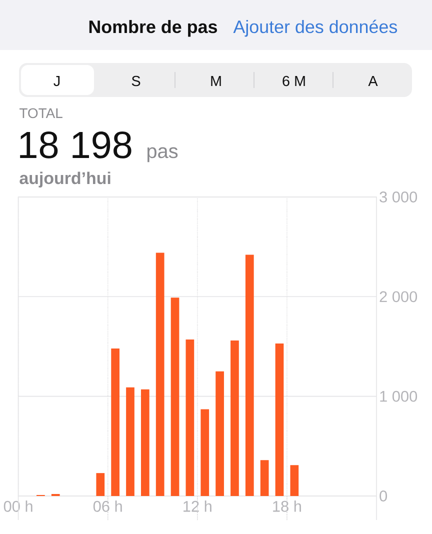 This screenshot has height=534, width=432. Describe the element at coordinates (384, 496) in the screenshot. I see `y-tick-label: 0` at that location.